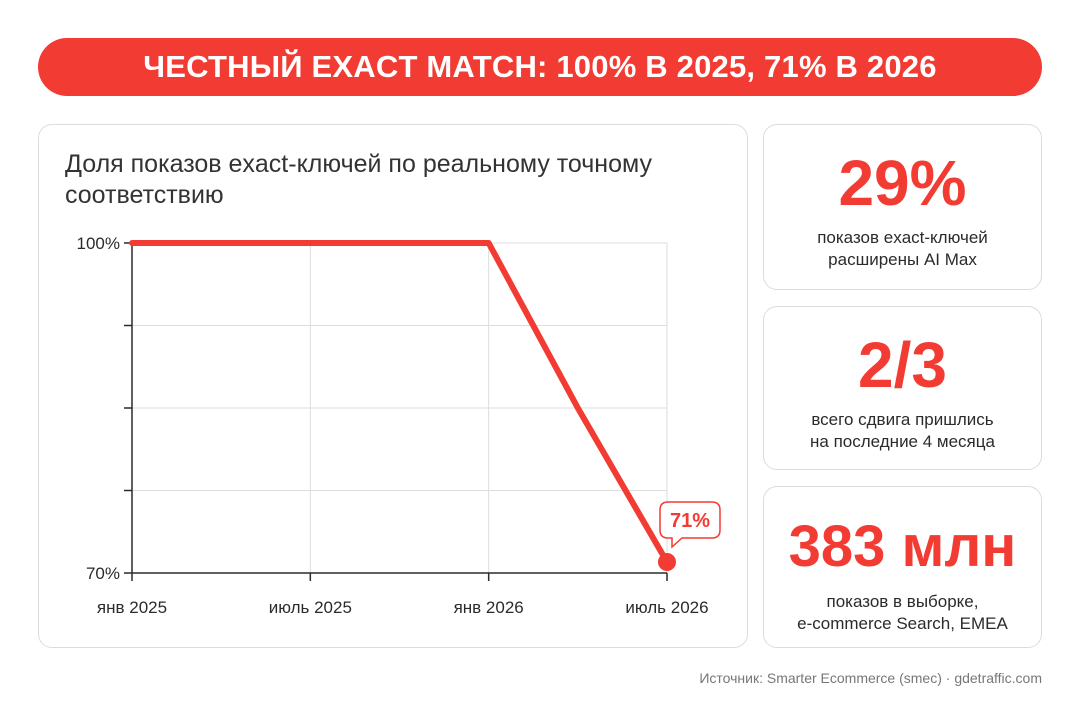  I want to click on stat-value-sample: 383 млн, so click(902, 546).